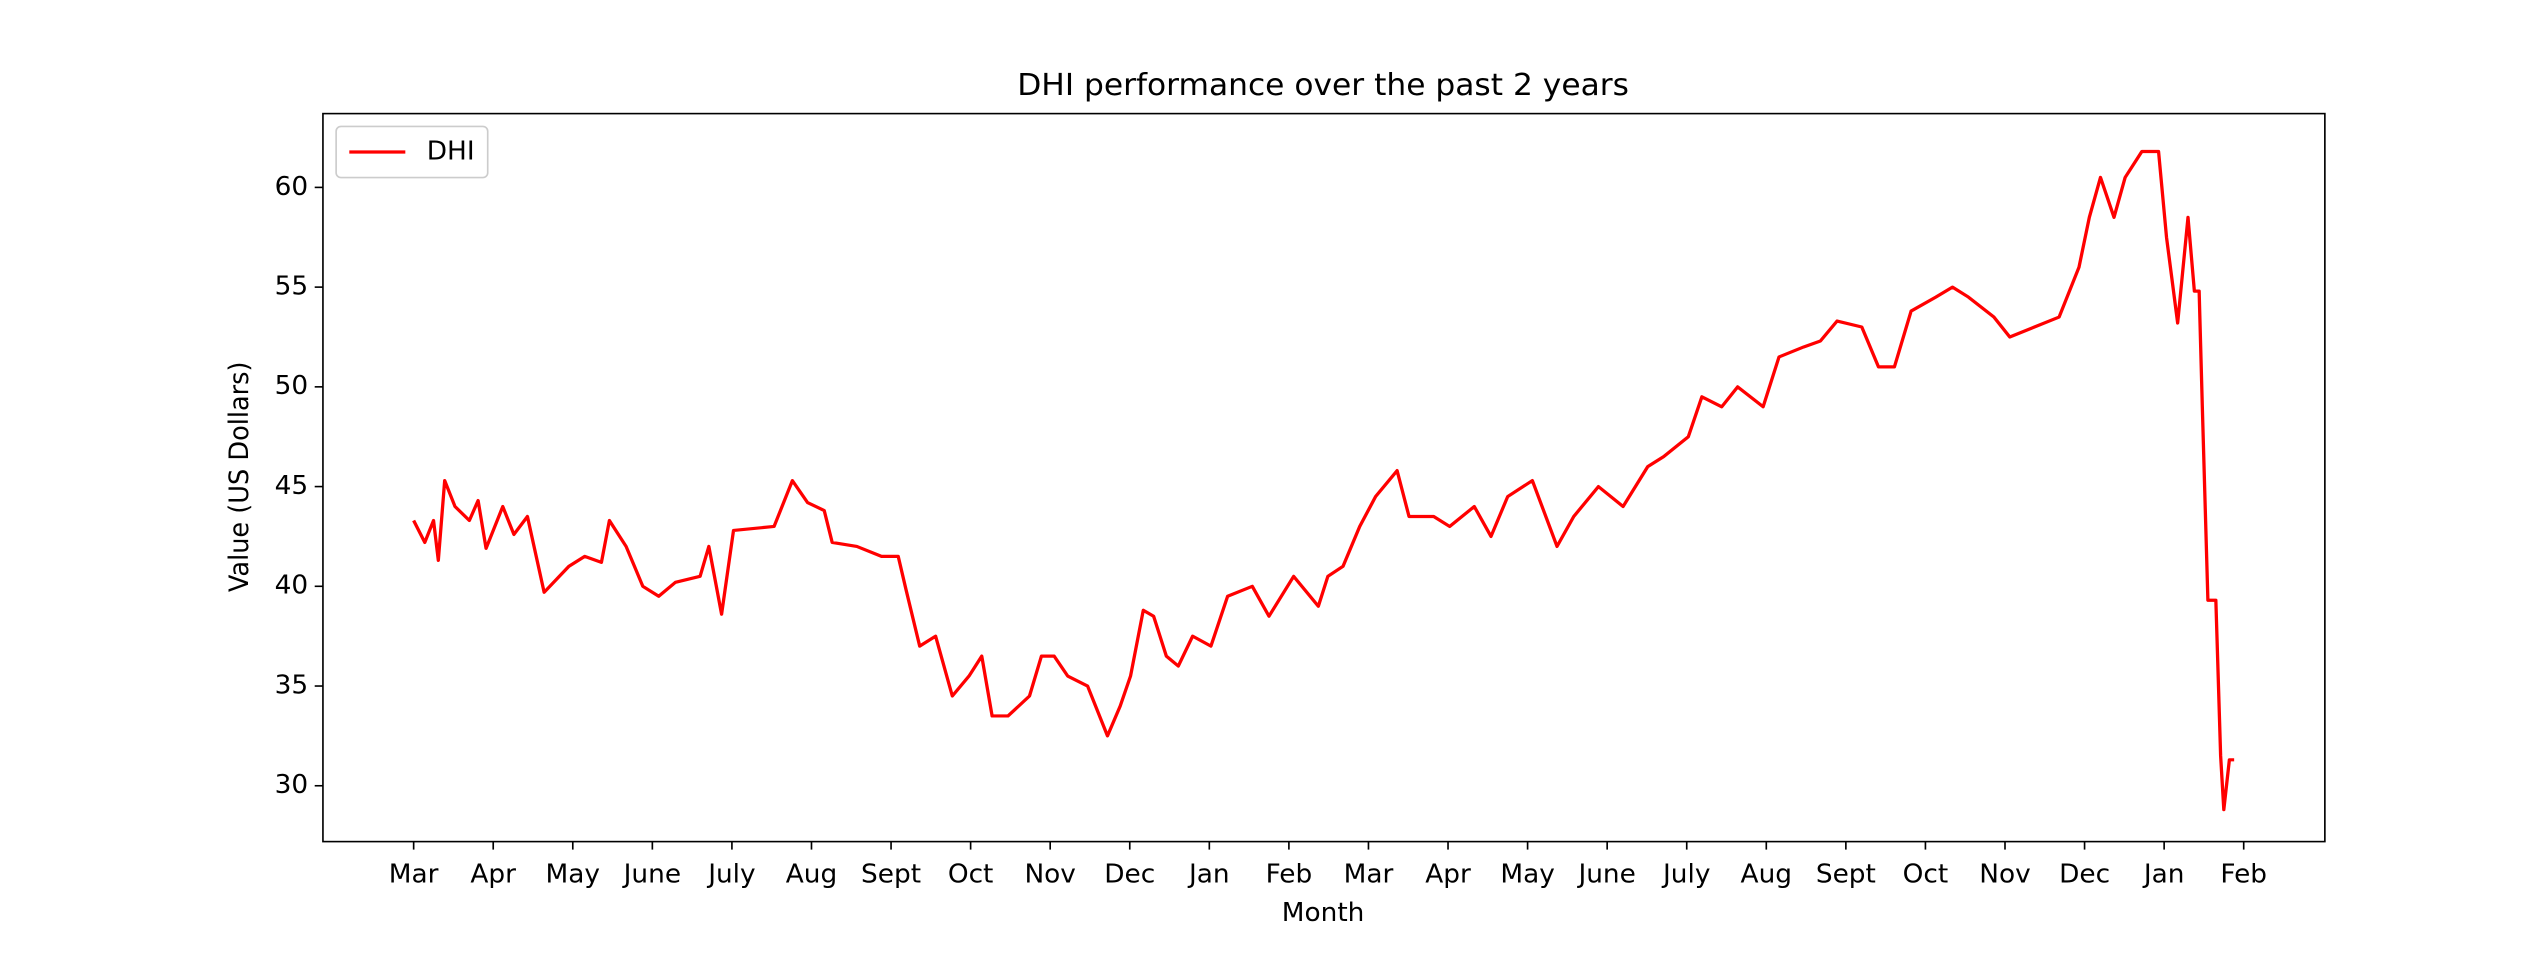  I want to click on y-tick-label: 45, so click(292, 486).